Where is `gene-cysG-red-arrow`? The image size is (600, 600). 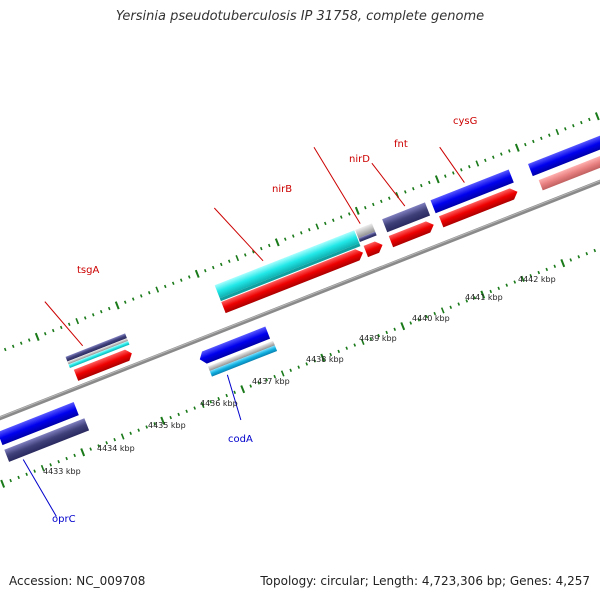 gene-cysG-red-arrow is located at coordinates (479, 207).